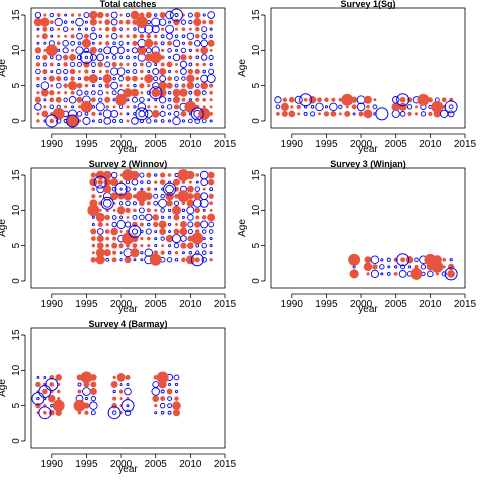  I want to click on y-tick-label: 15, so click(16, 335).